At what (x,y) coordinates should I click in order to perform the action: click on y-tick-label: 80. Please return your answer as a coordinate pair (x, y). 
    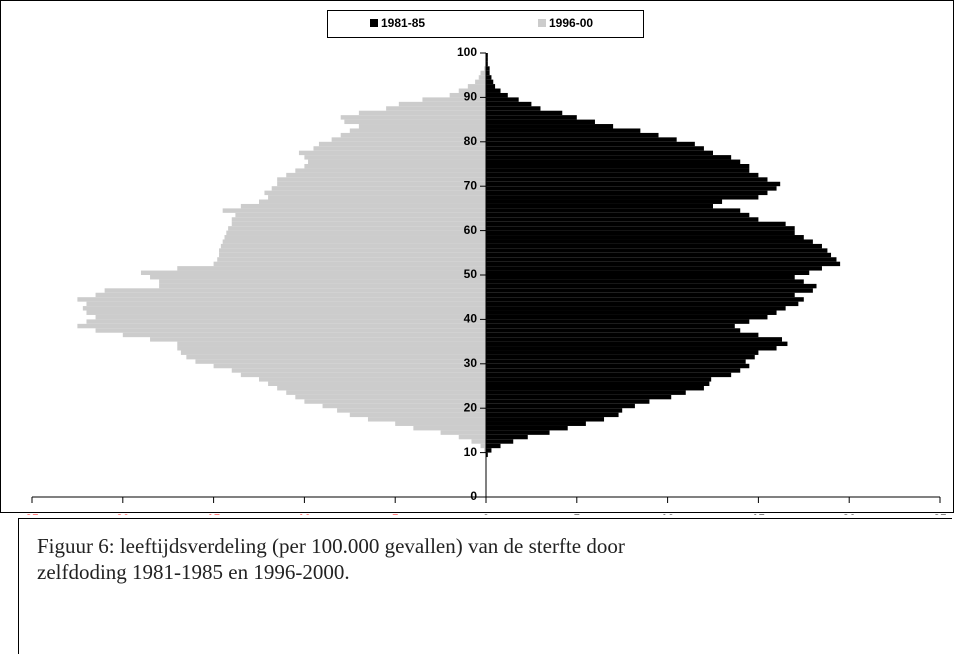
    Looking at the image, I should click on (471, 141).